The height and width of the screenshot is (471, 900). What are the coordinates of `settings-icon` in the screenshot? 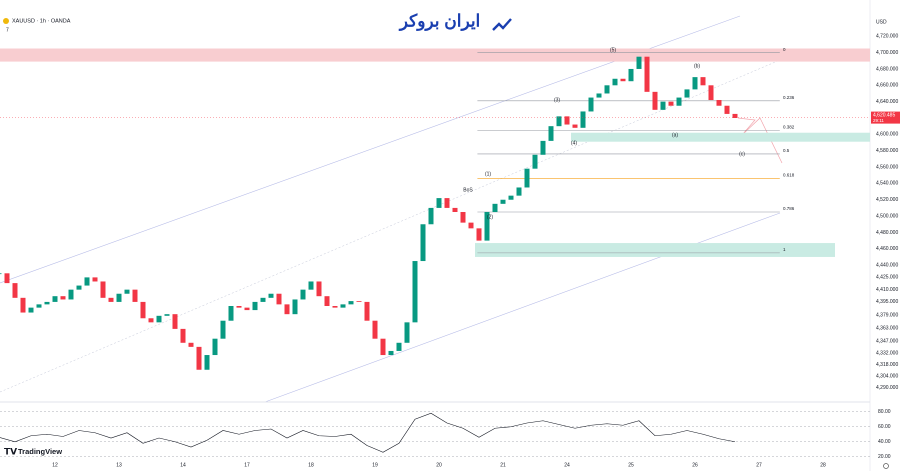 It's located at (886, 466).